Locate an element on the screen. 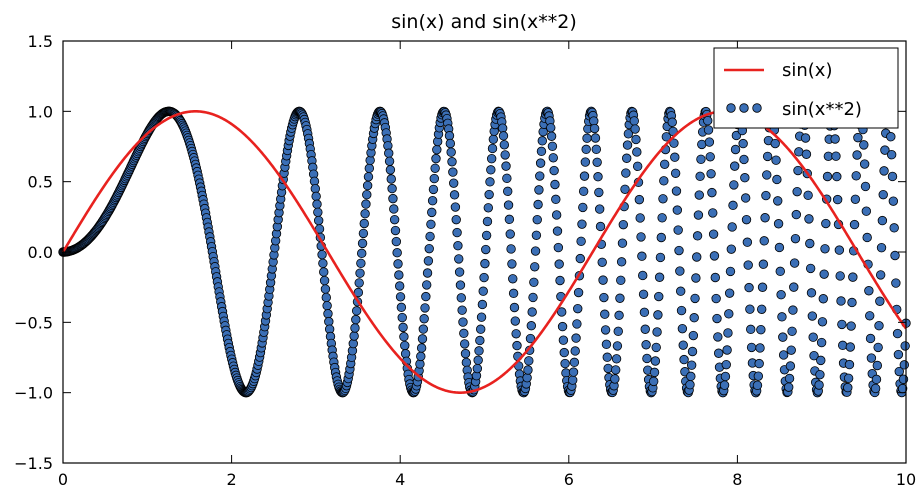 Image resolution: width=919 pixels, height=494 pixels. x-tick-label: 4 is located at coordinates (400, 479).